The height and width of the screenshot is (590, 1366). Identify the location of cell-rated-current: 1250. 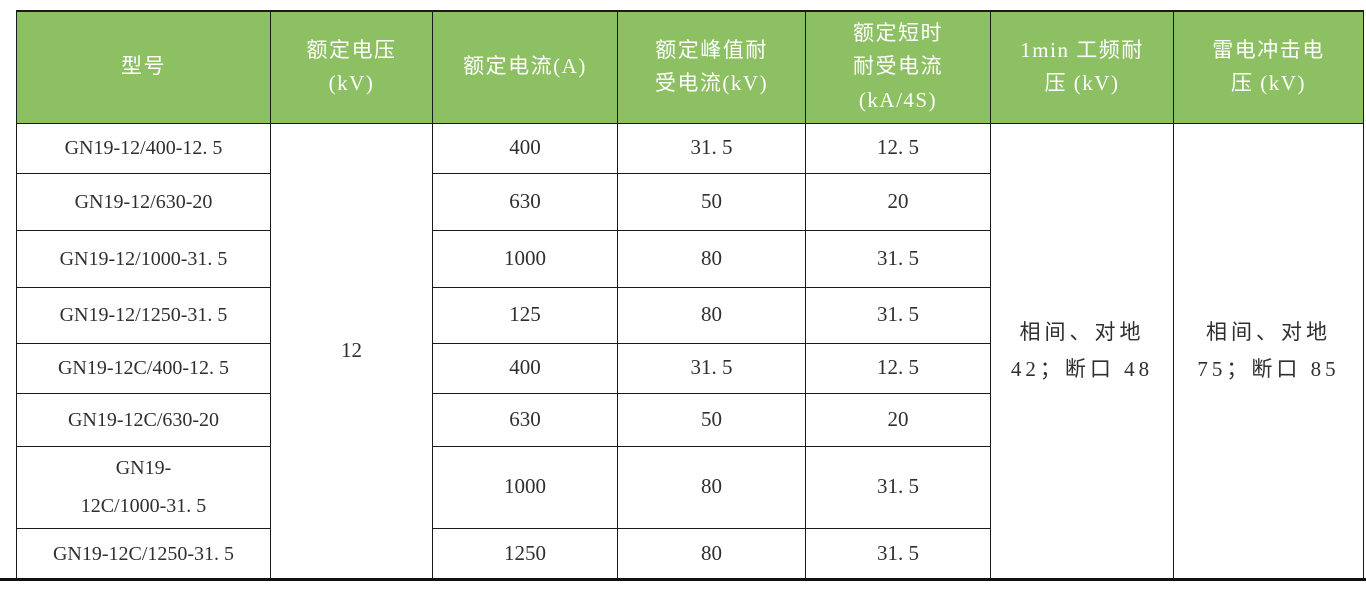
(525, 553).